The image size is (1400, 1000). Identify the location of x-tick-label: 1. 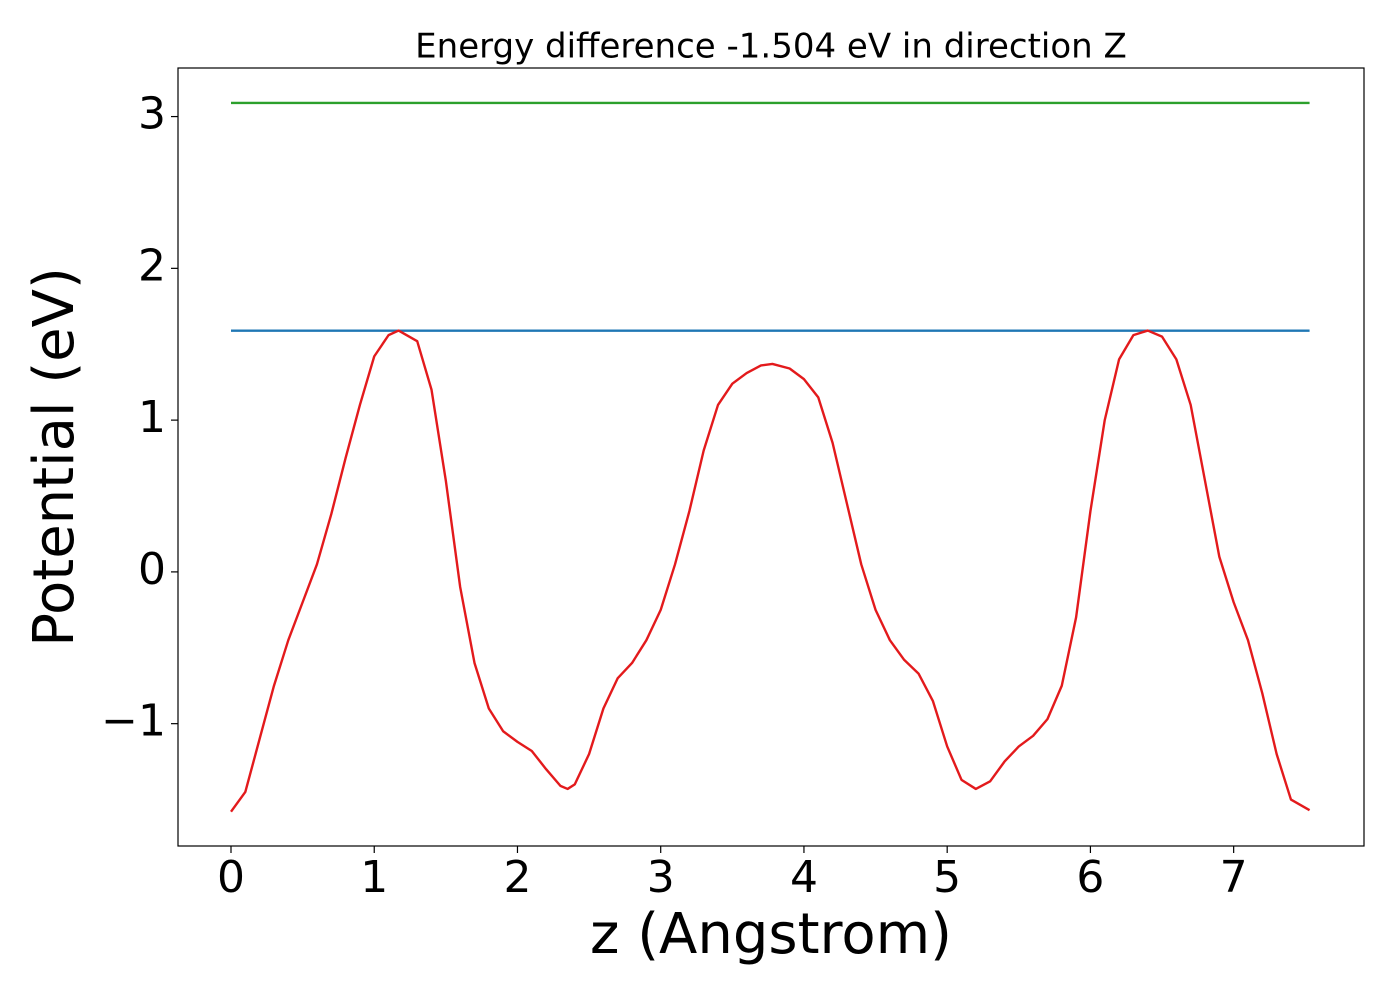
(374, 877).